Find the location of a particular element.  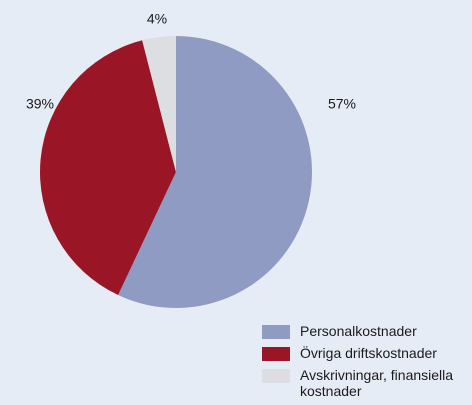

legend-label: Övriga driftskostnader is located at coordinates (368, 353).